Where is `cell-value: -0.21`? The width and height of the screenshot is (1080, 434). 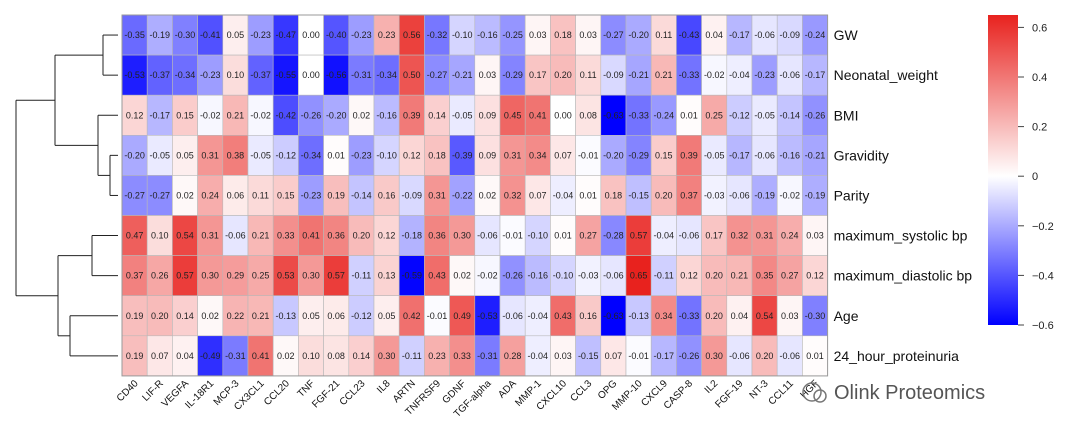
cell-value: -0.21 is located at coordinates (638, 75).